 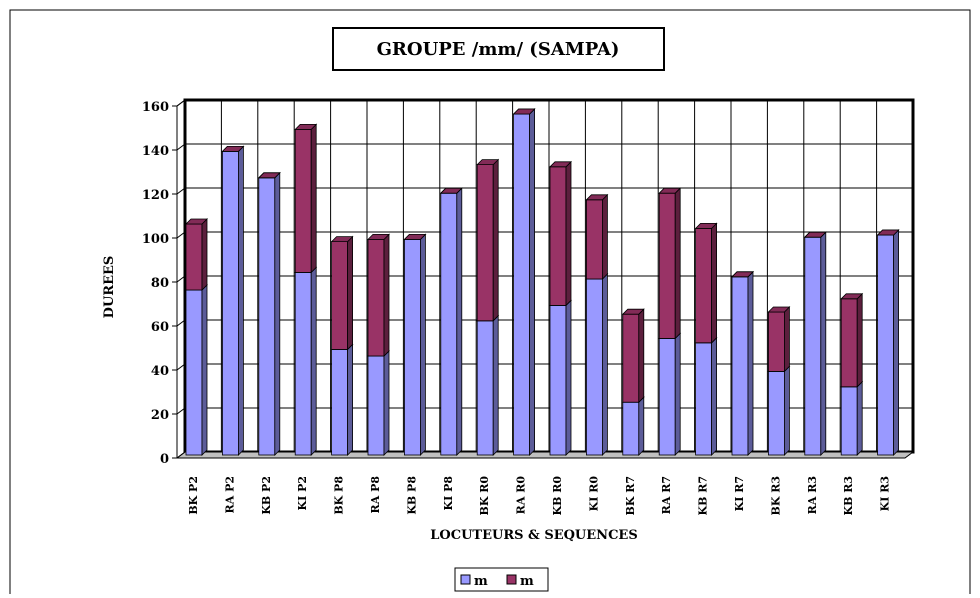 I want to click on x-tick-label: BK R0, so click(x=484, y=496).